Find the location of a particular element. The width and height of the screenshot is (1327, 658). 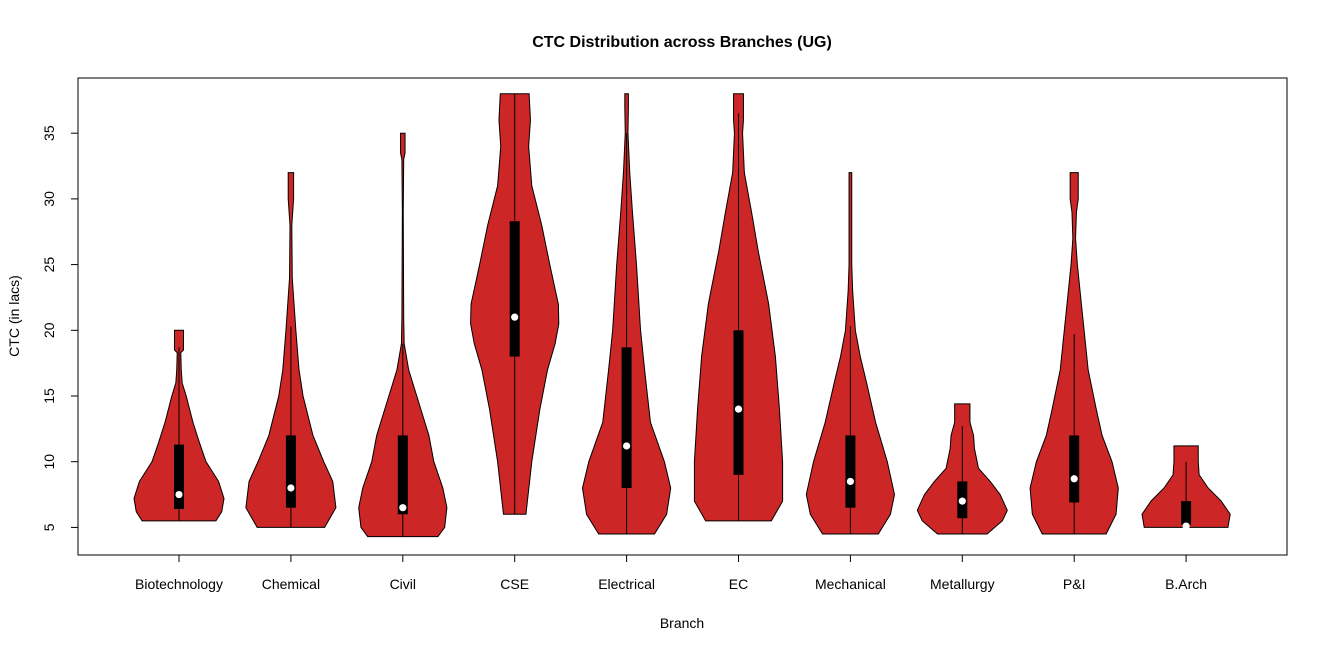

violin-cse is located at coordinates (515, 304).